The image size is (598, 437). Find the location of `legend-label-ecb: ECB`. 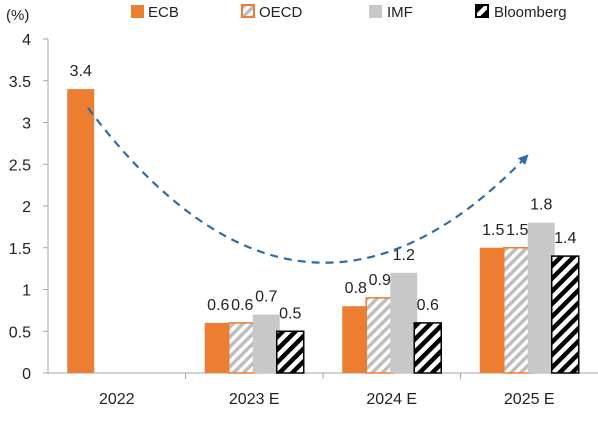

legend-label-ecb: ECB is located at coordinates (163, 12).